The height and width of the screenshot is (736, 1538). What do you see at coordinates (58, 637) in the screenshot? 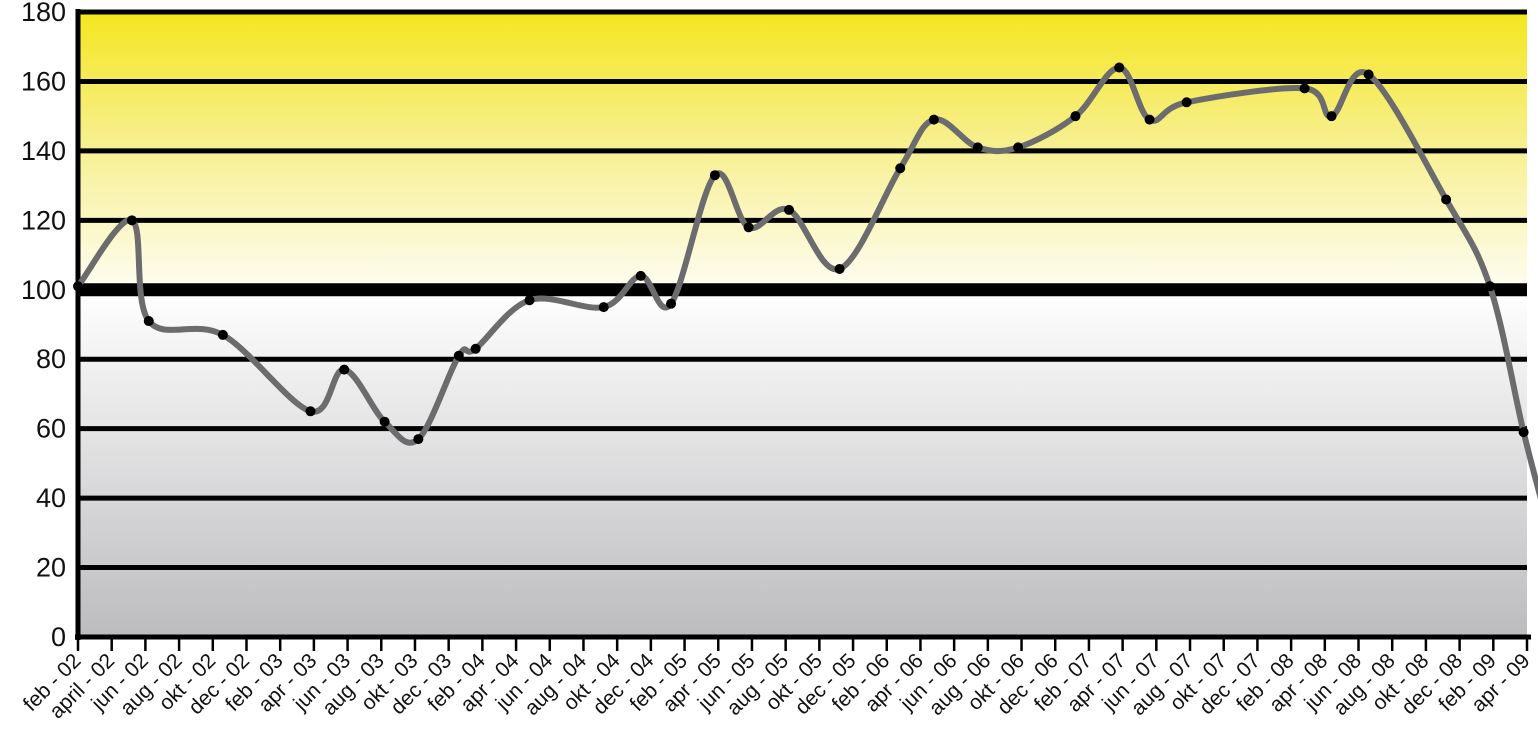
I see `y-tick-label-0: 0` at bounding box center [58, 637].